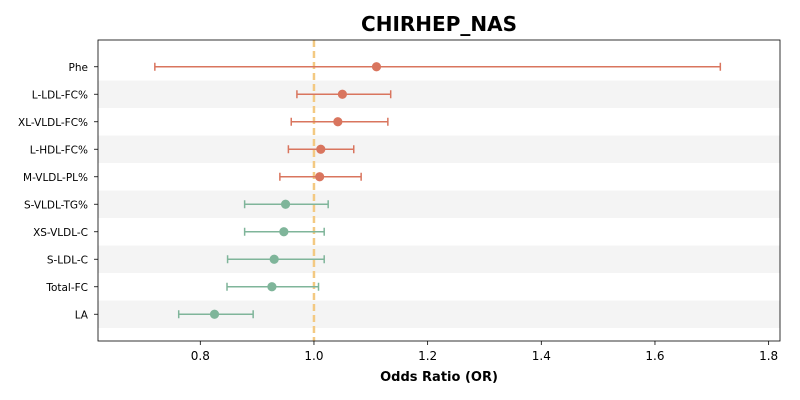 Image resolution: width=800 pixels, height=400 pixels. I want to click on y-tick-label: Phe, so click(78, 68).